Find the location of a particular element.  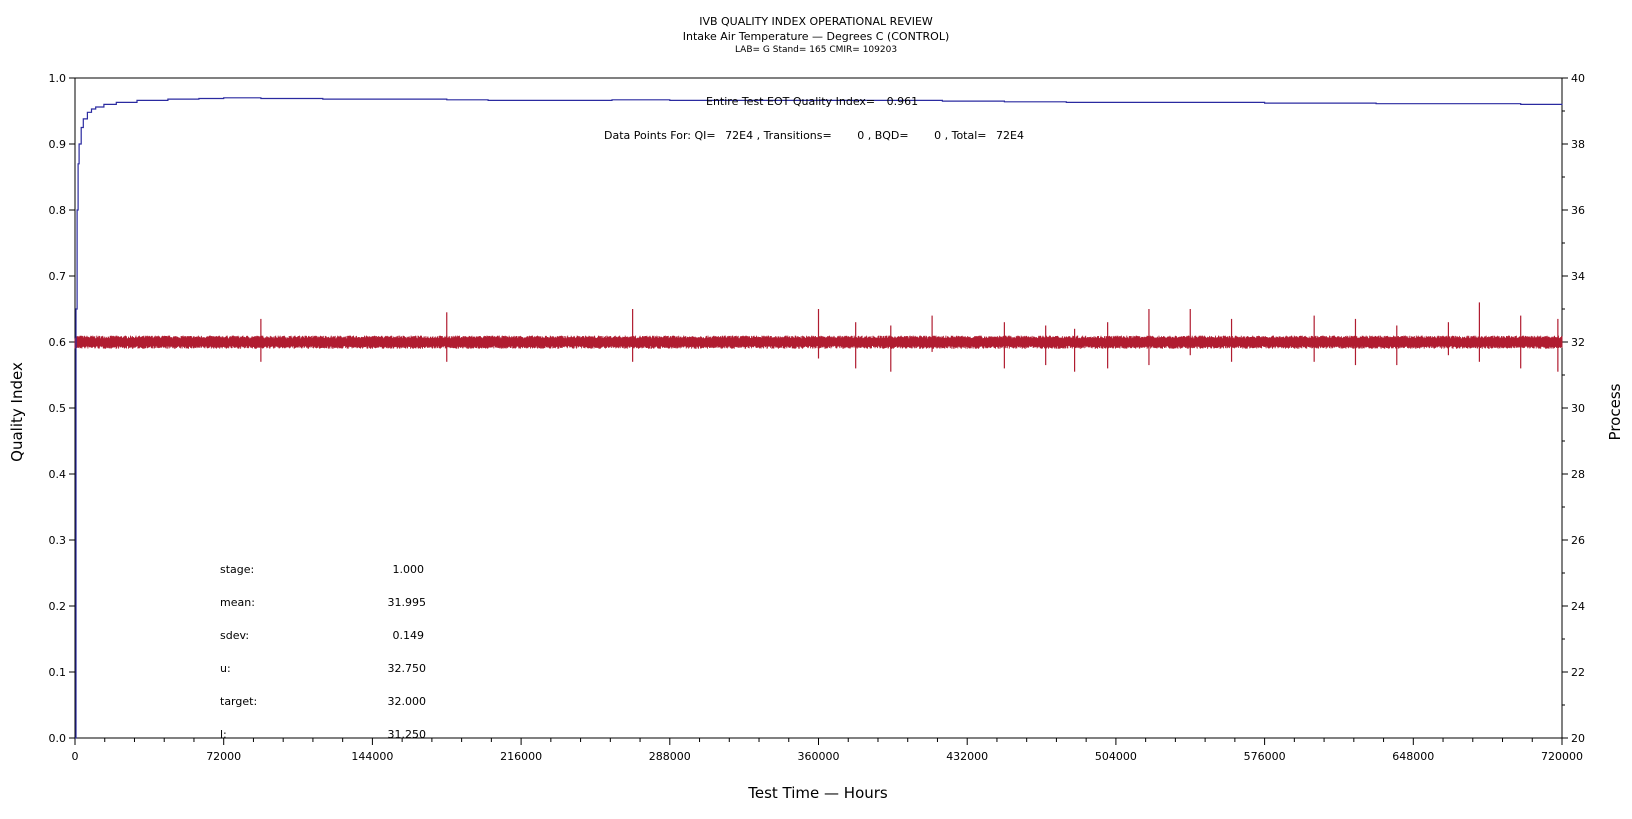

stat-value-stage: 1.000 is located at coordinates (409, 569).